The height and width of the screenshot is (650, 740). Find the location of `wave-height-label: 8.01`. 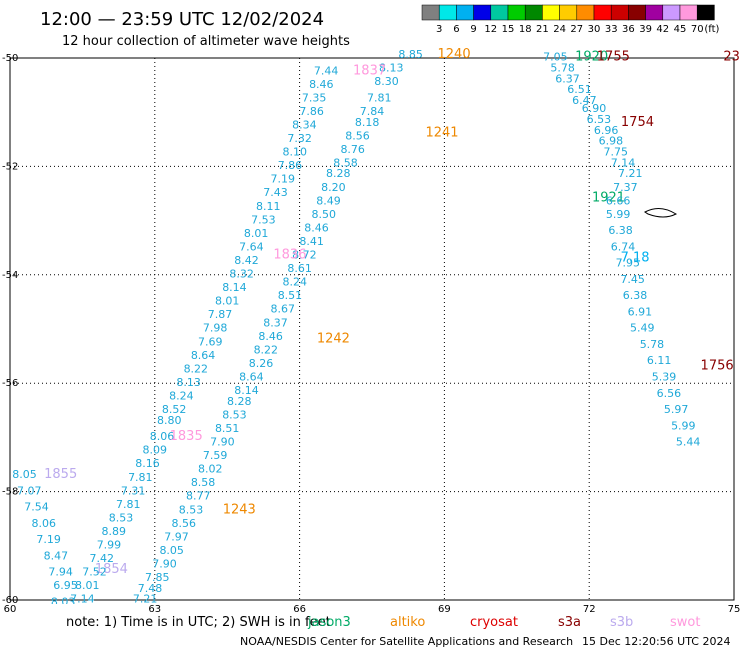

wave-height-label: 8.01 is located at coordinates (227, 301).